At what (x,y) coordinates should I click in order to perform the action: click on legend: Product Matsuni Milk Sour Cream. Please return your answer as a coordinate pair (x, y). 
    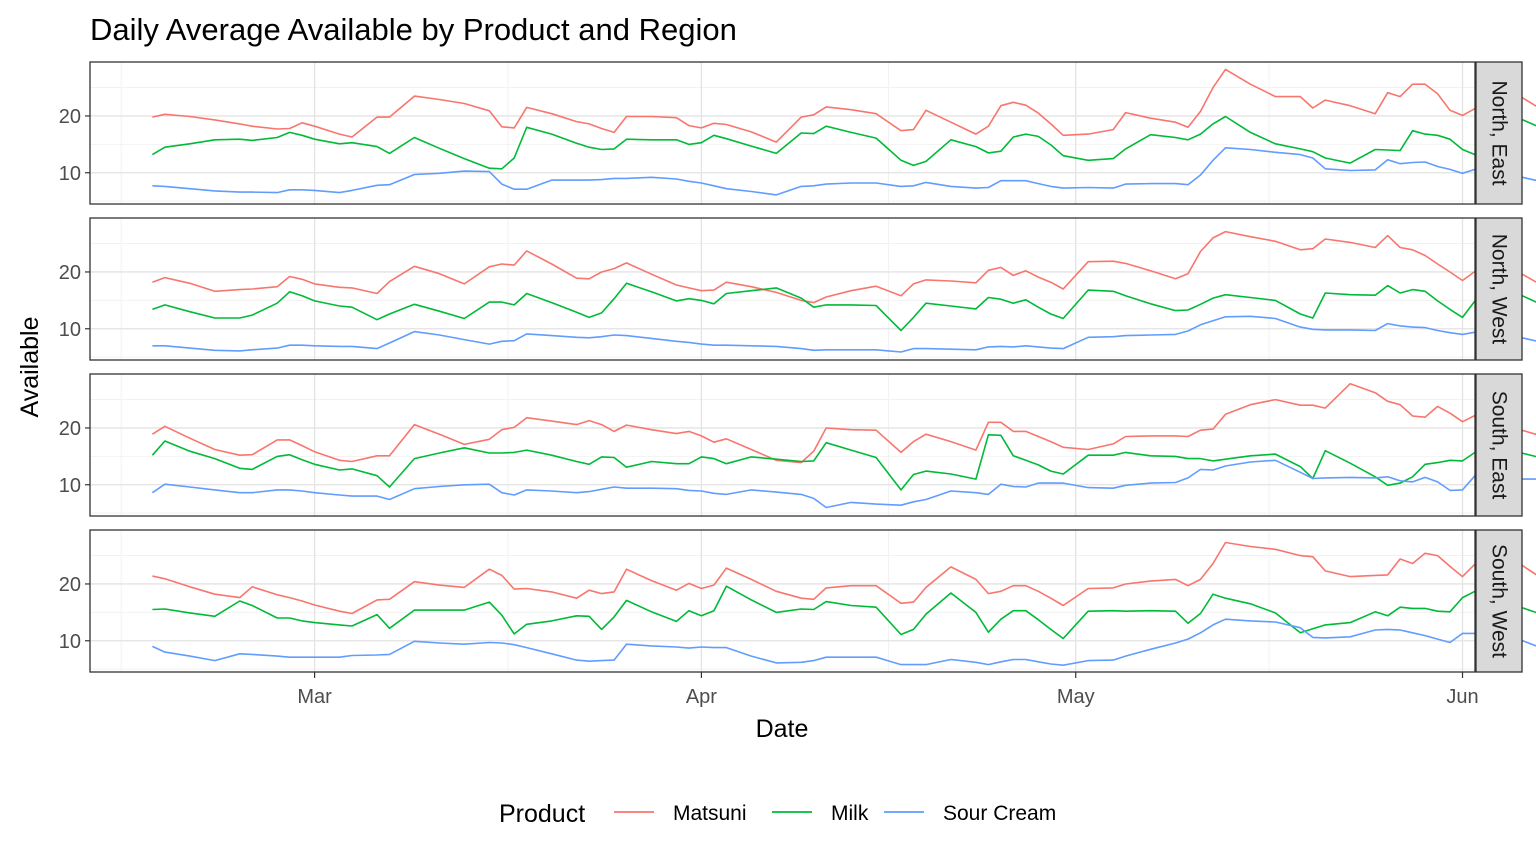
    Looking at the image, I should click on (777, 814).